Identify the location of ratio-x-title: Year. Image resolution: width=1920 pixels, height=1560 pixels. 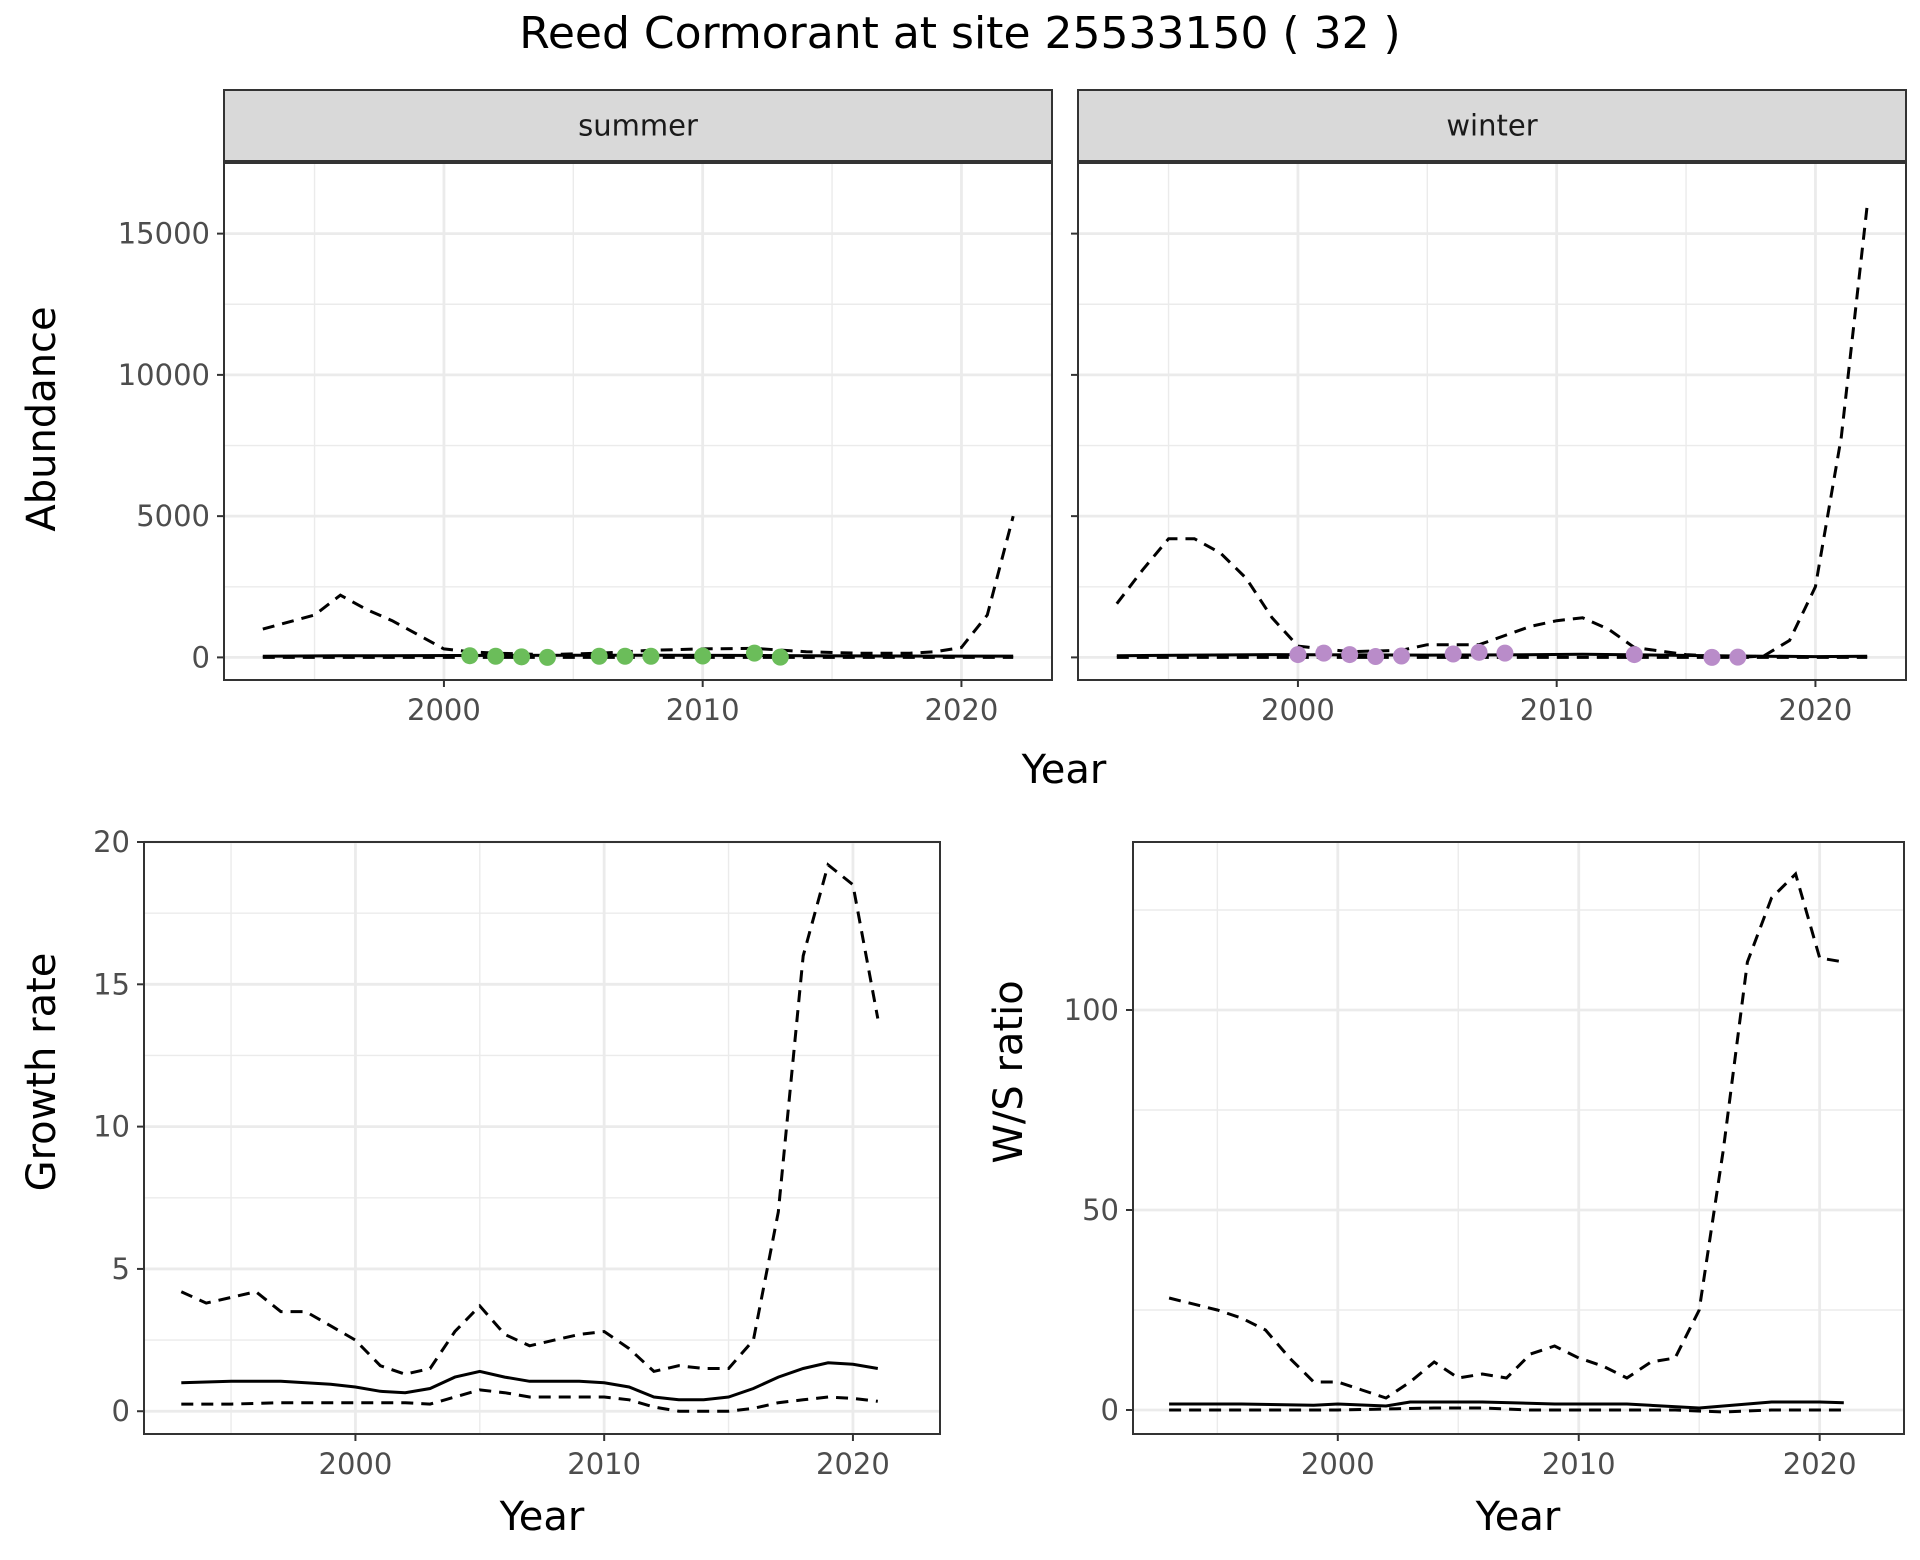
(1518, 1517).